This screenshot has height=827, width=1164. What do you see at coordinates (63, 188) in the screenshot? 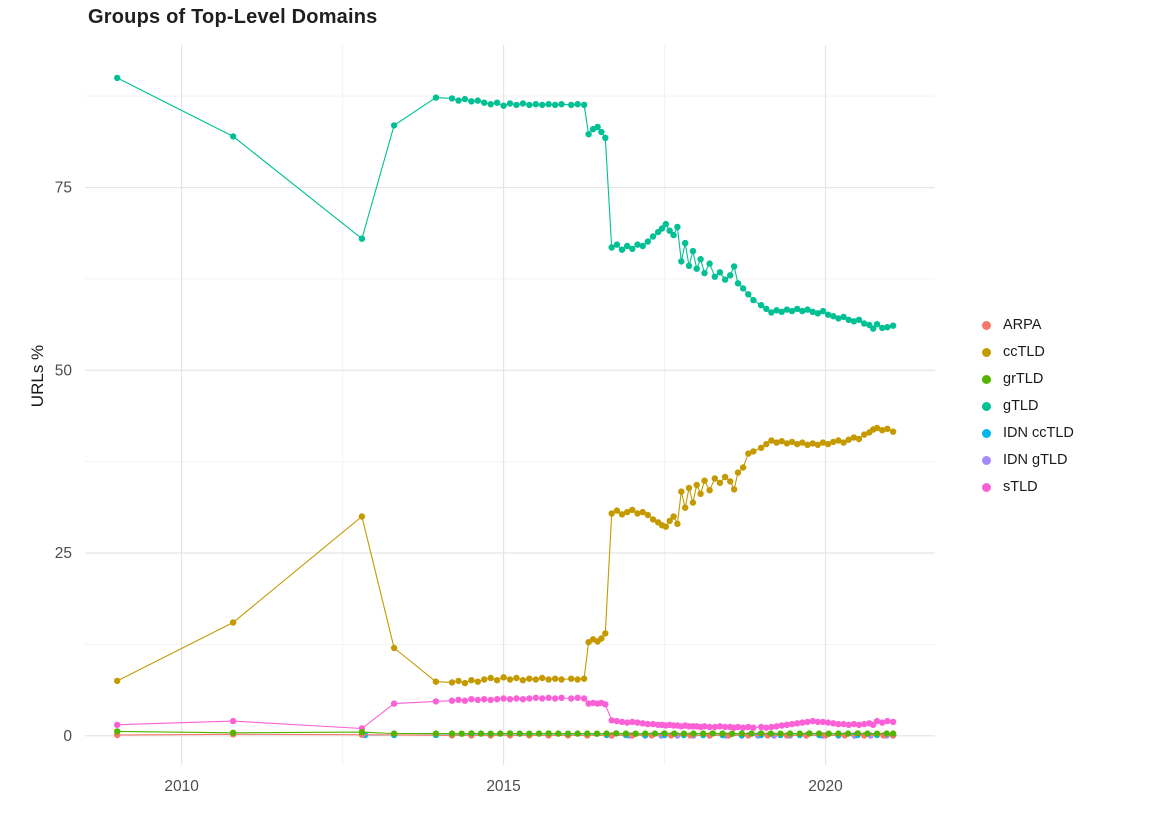
I see `y-tick-label: 75` at bounding box center [63, 188].